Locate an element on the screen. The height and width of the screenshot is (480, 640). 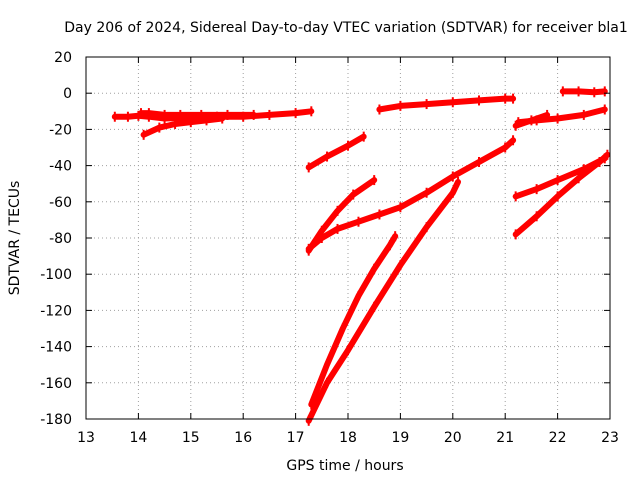
x-tick-label: 17 is located at coordinates (296, 438).